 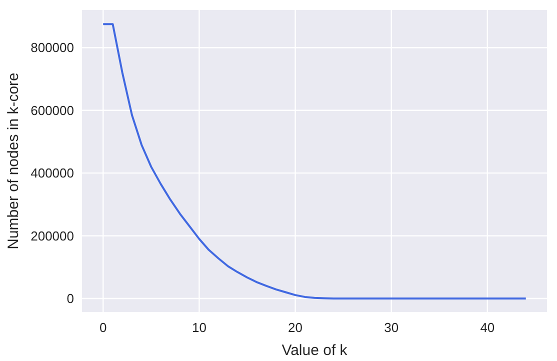 I want to click on y-tick-label: 200000, so click(x=52, y=236).